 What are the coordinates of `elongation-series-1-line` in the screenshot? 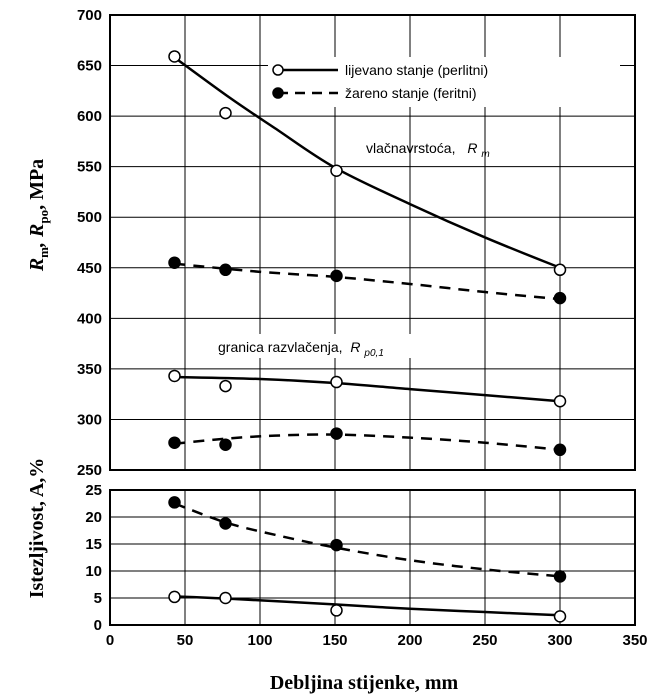 It's located at (367, 606).